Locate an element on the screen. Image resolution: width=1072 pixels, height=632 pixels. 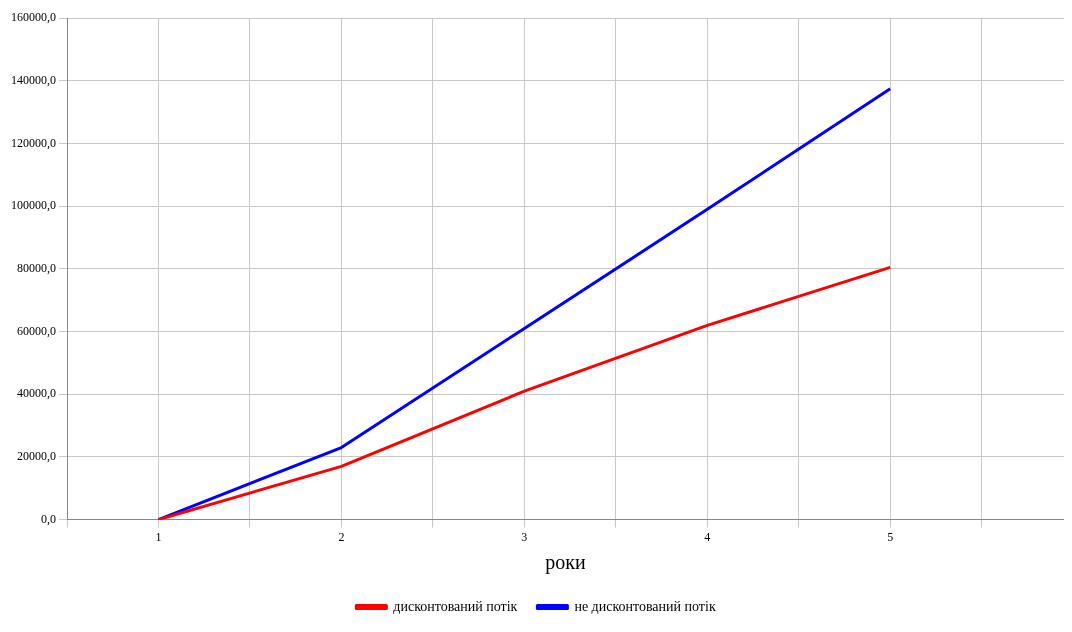
y-tick-label: 20000,0 is located at coordinates (36, 456).